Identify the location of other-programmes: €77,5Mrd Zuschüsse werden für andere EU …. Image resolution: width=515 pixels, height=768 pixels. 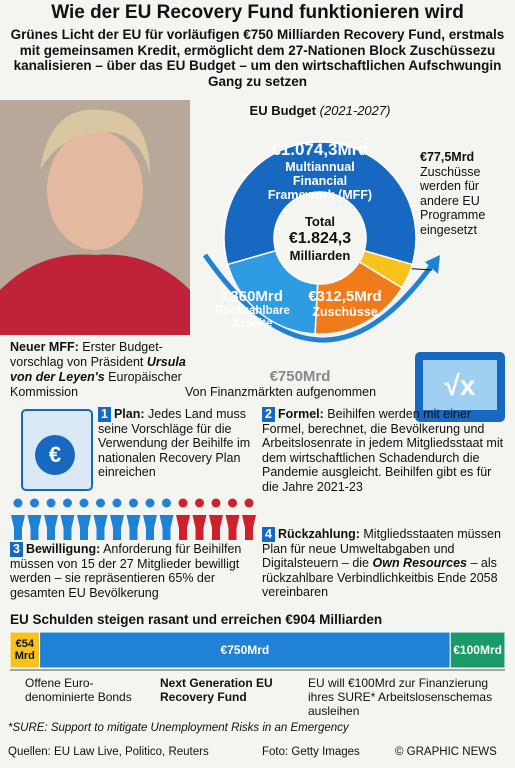
(466, 193).